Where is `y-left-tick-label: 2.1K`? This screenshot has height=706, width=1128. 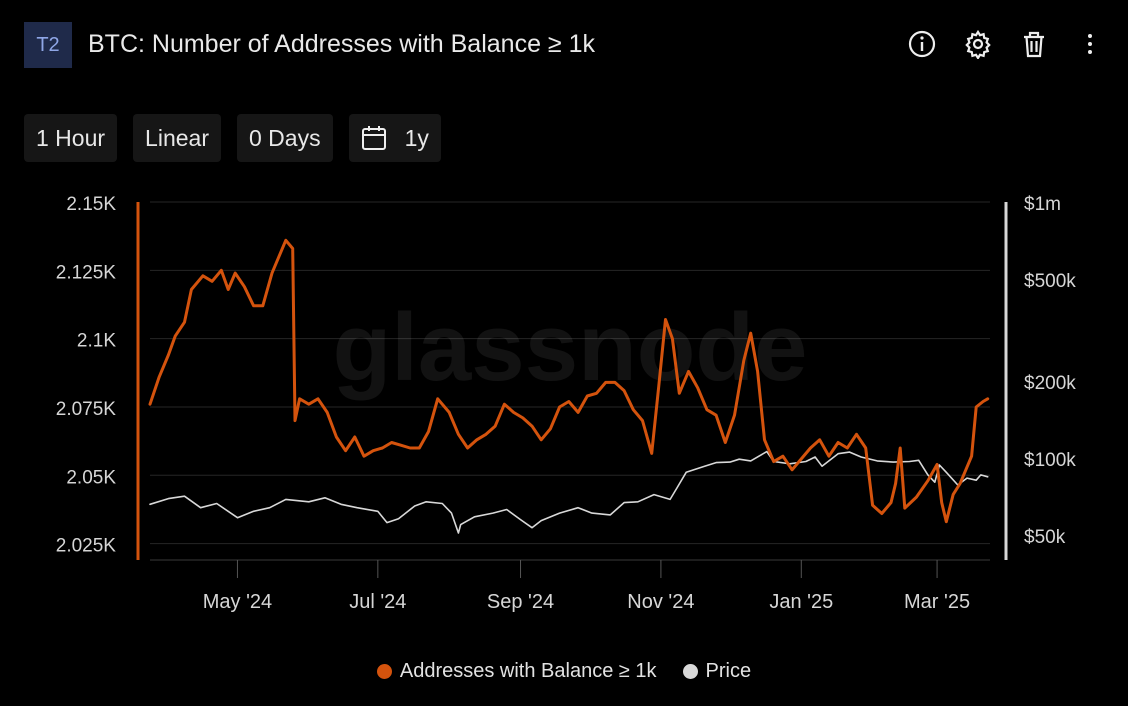 y-left-tick-label: 2.1K is located at coordinates (96, 341).